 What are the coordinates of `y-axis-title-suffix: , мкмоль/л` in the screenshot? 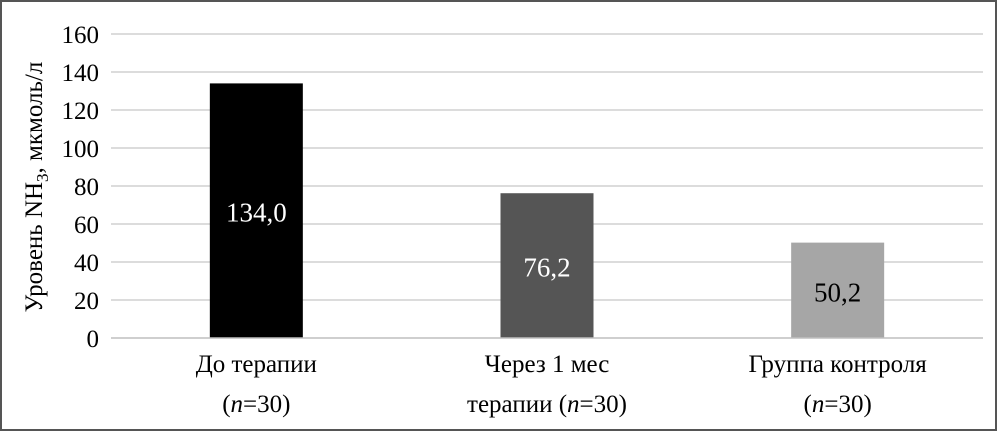 It's located at (34, 118).